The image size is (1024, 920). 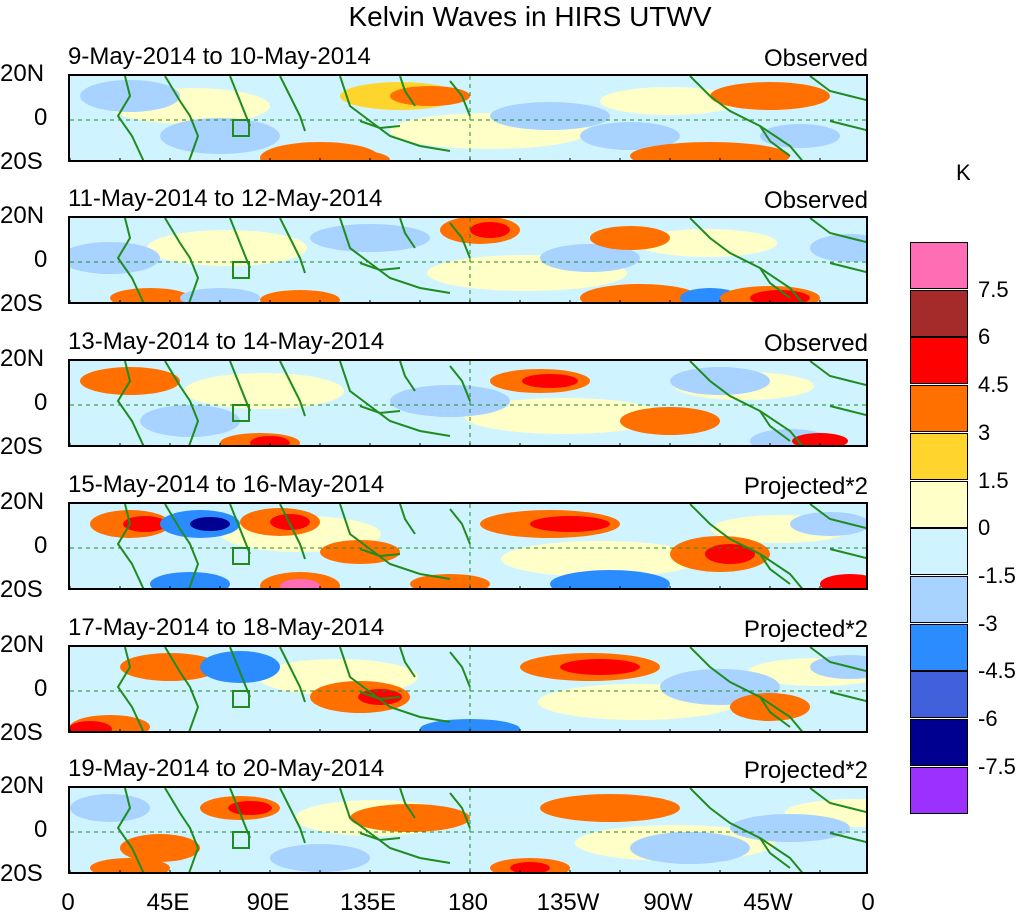 I want to click on x-tick-label: 45W, so click(x=768, y=902).